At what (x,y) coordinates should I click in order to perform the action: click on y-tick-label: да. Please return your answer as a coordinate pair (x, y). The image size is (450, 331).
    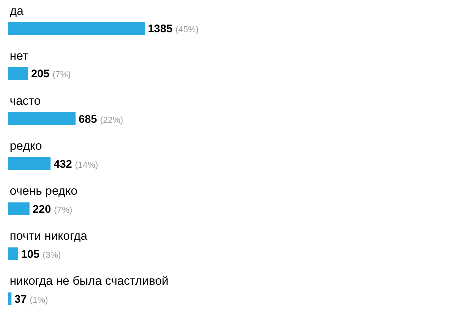
    Looking at the image, I should click on (17, 11).